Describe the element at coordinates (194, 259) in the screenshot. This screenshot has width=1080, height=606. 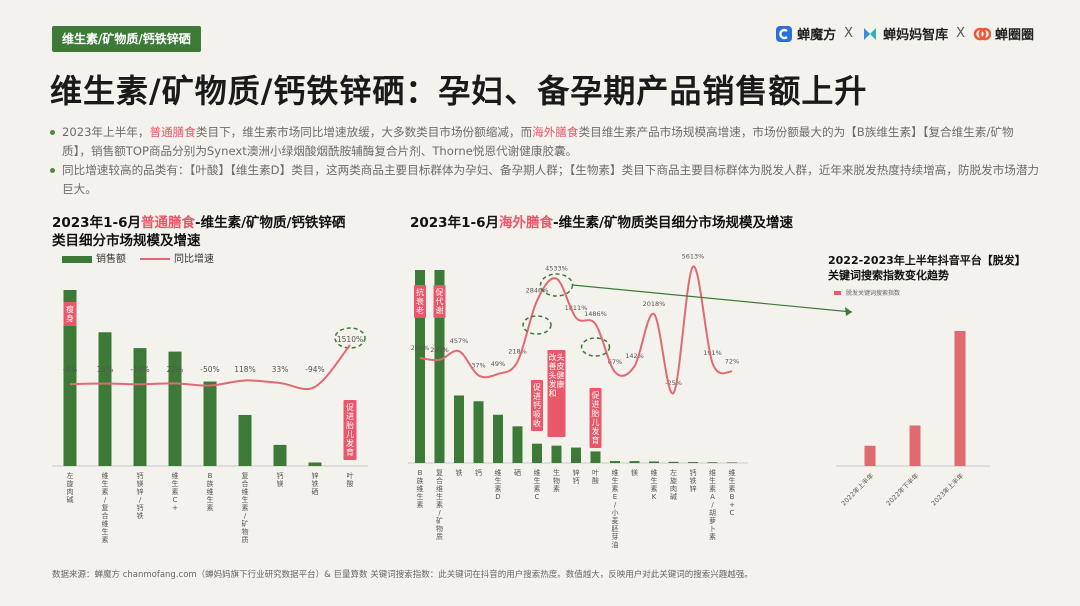
I see `legend-label: 同比增速` at that location.